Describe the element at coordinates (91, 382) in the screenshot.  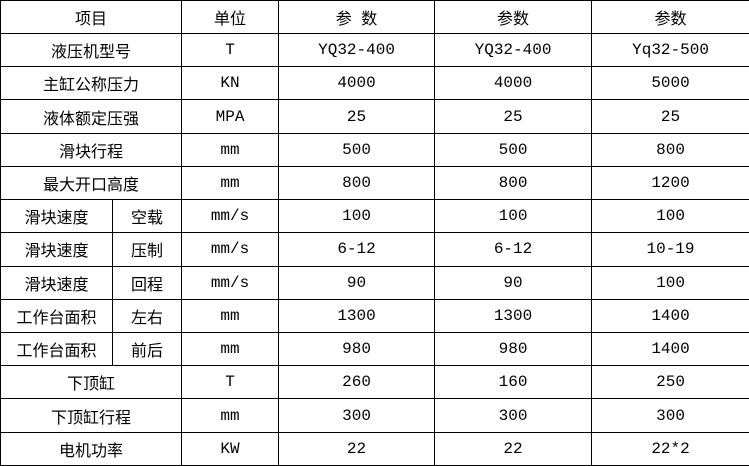
I see `item-cell: 下顶缸` at that location.